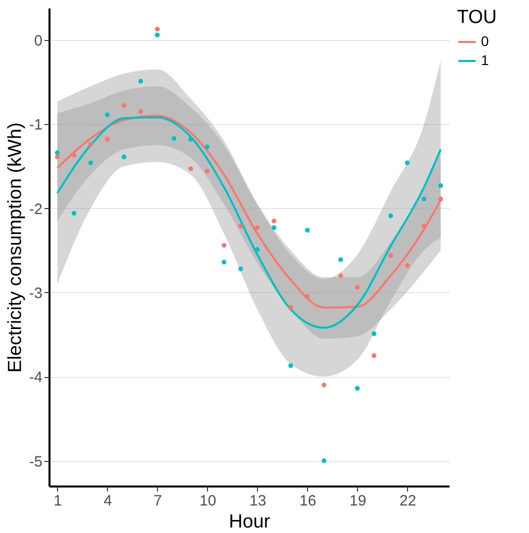 The width and height of the screenshot is (529, 533). I want to click on x-tick-label: 22, so click(407, 501).